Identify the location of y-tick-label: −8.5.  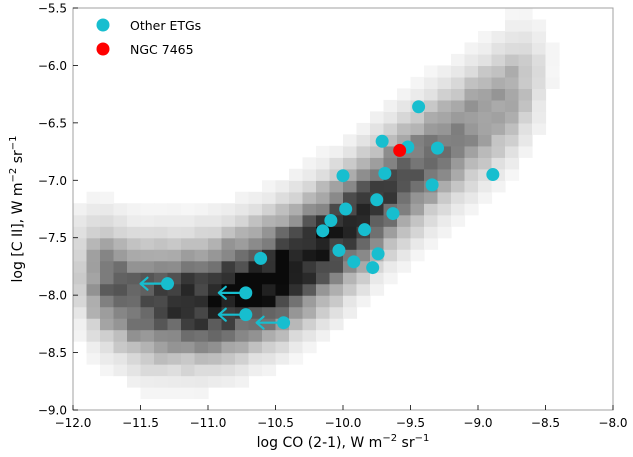
(52, 353).